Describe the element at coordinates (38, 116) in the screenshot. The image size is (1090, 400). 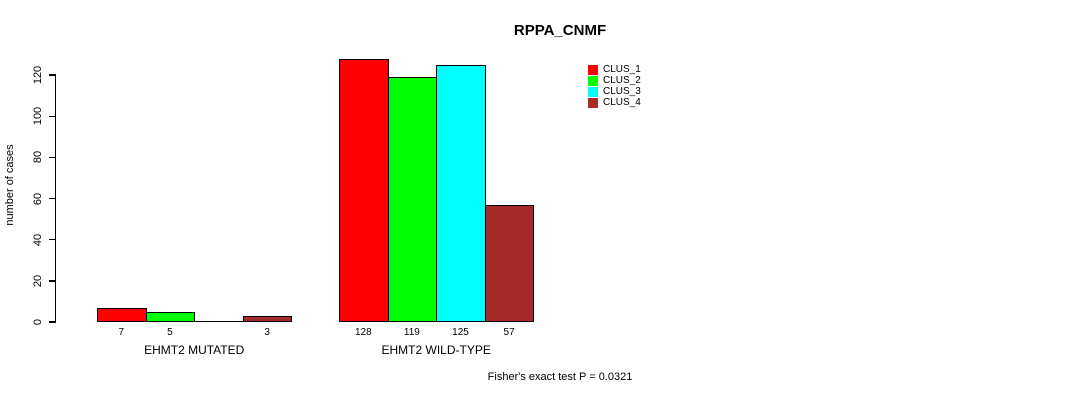
I see `y-axis-tick-label: 100` at that location.